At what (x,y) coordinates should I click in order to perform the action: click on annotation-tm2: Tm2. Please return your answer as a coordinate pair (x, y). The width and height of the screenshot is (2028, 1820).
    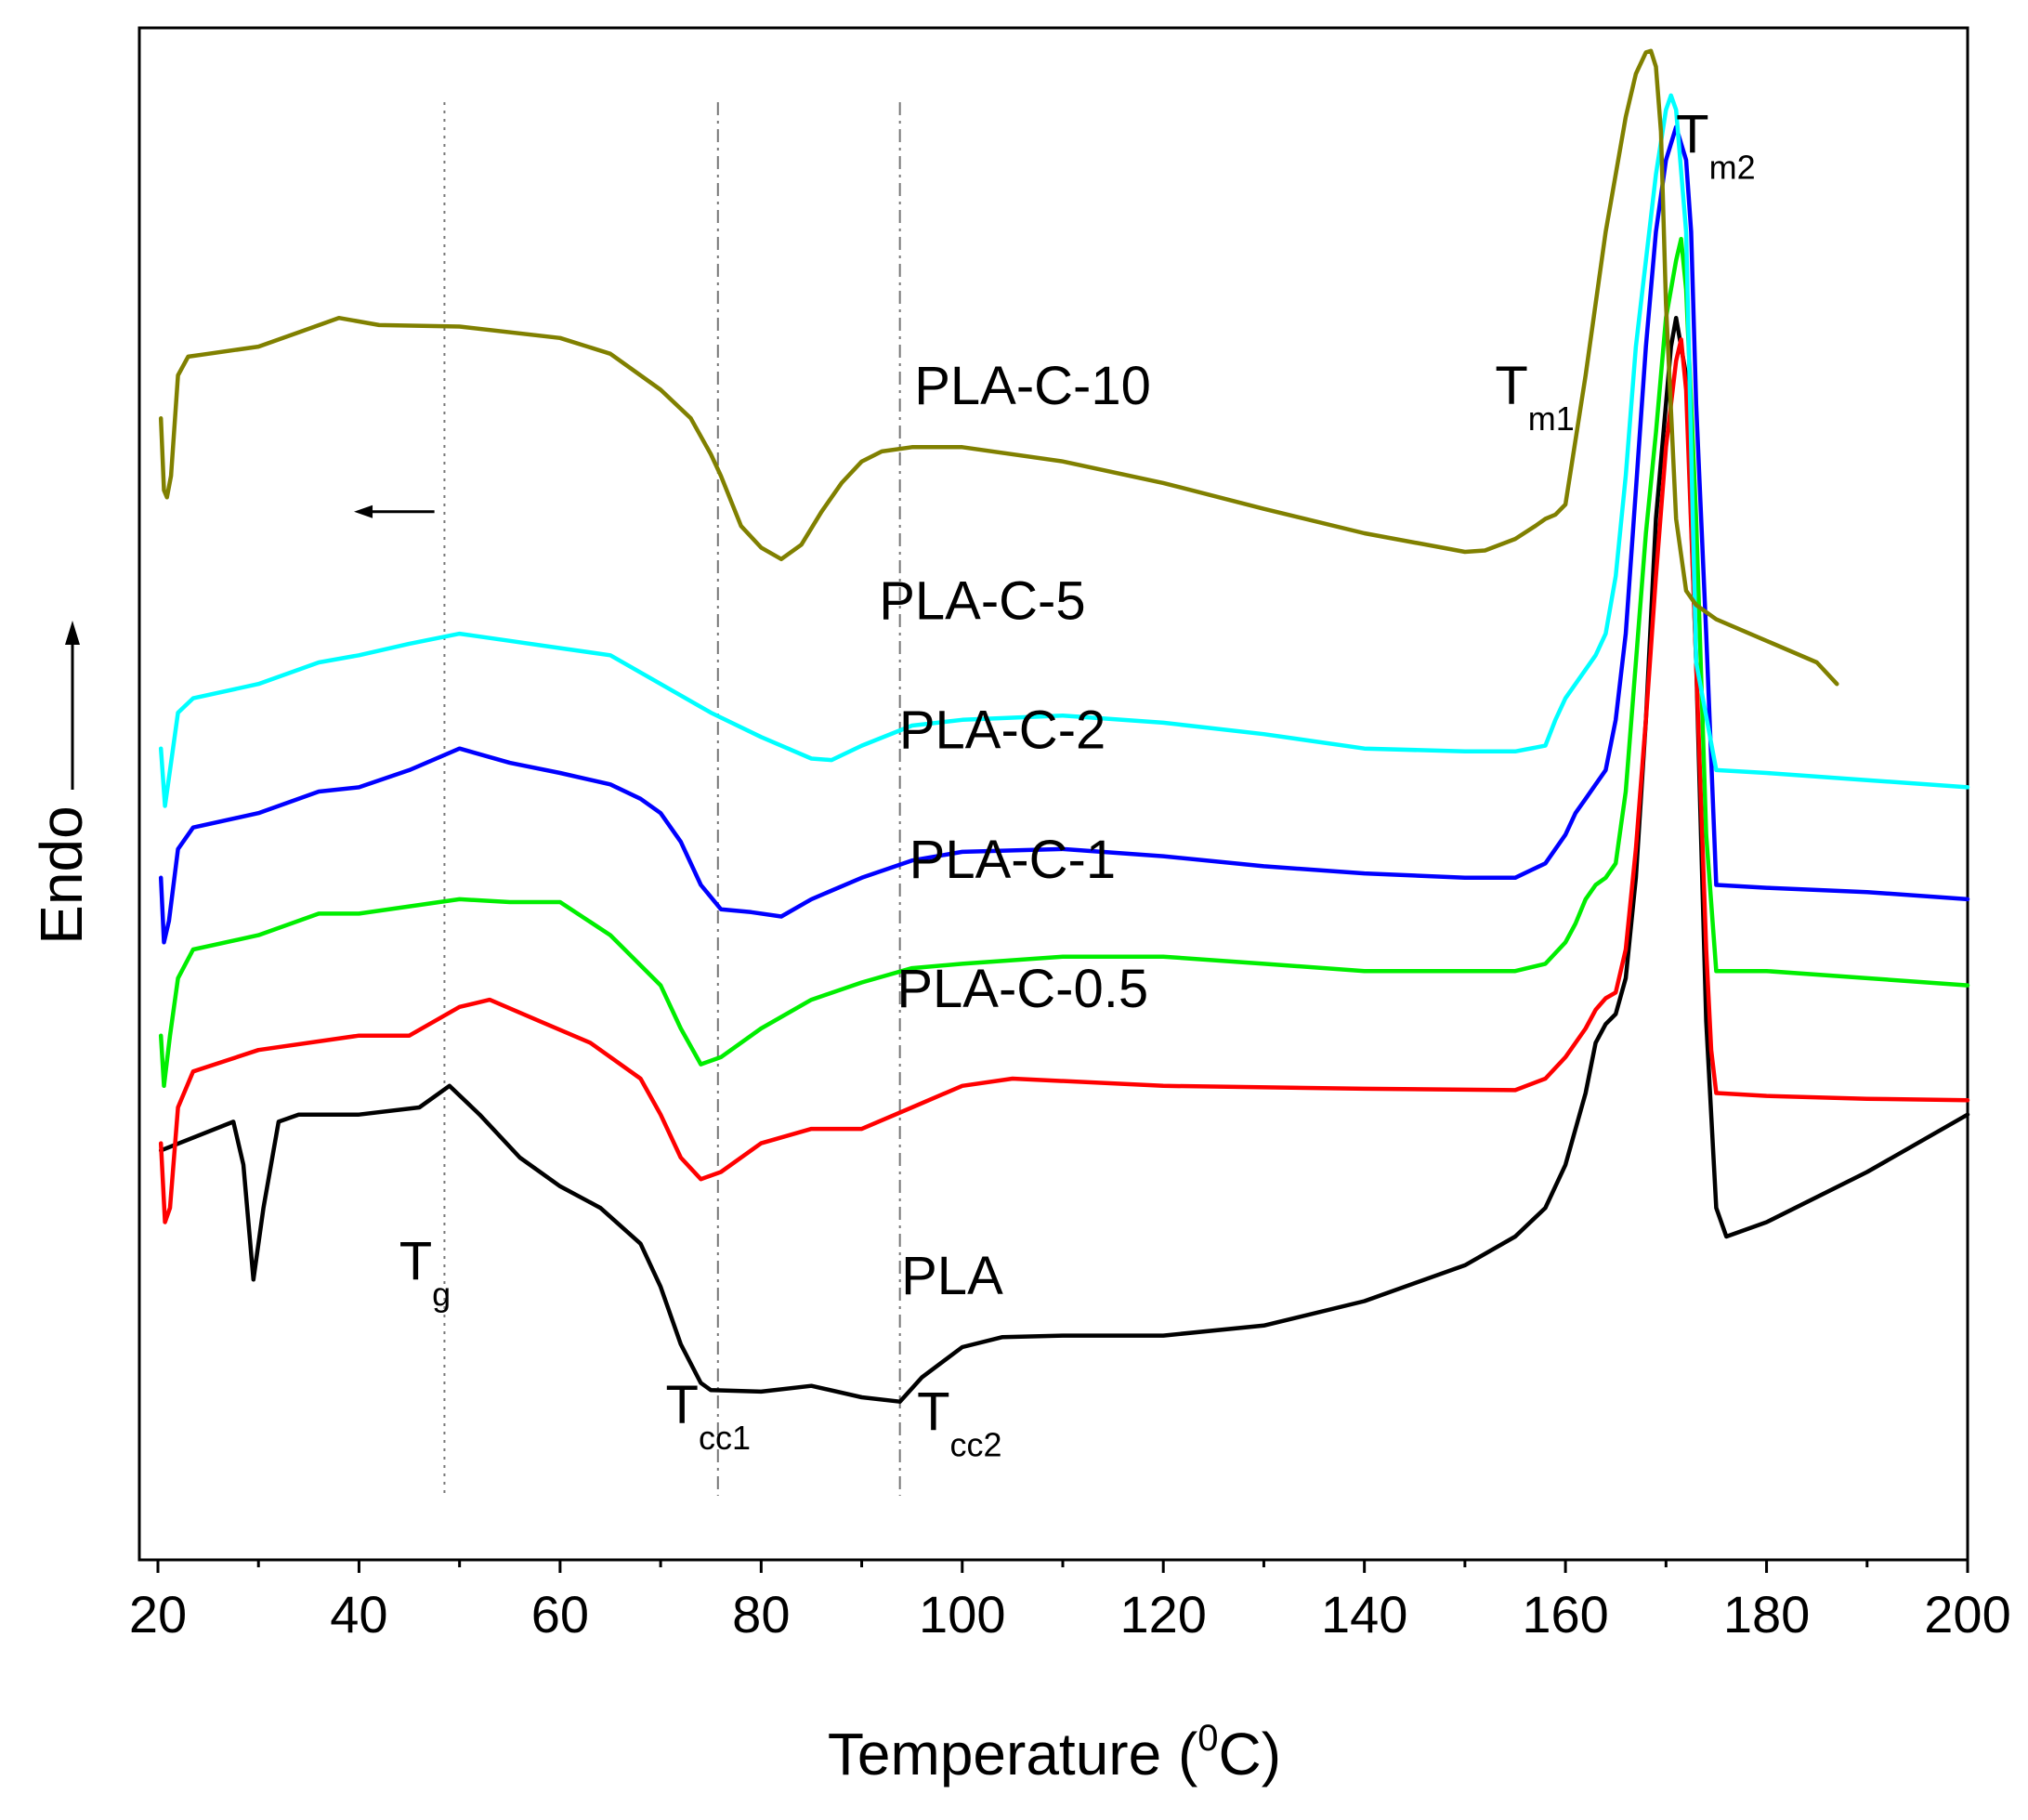
    Looking at the image, I should click on (1715, 146).